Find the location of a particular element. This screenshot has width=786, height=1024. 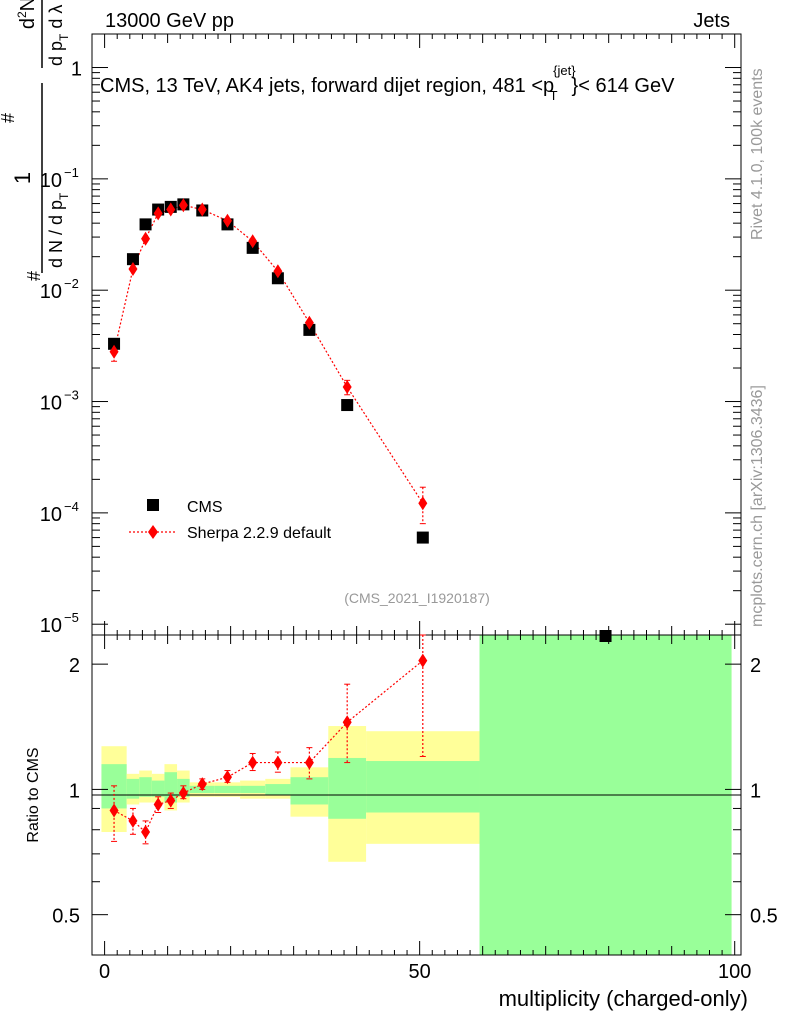

analysis-id: (CMS_2021_I1920187) is located at coordinates (417, 598).